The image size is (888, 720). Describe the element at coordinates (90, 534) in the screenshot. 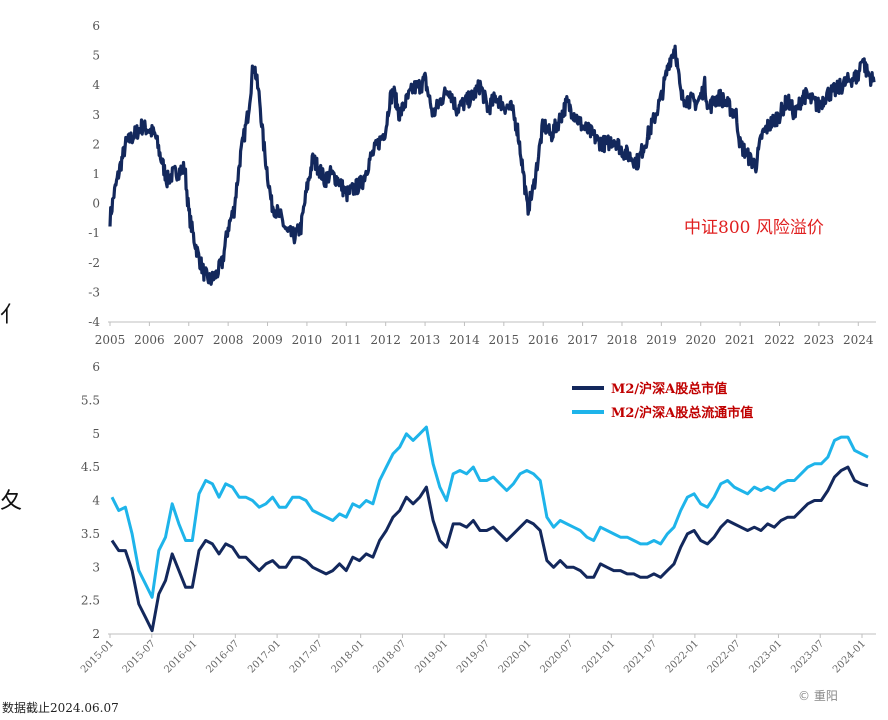

I see `y-tick-label: 3.5` at that location.